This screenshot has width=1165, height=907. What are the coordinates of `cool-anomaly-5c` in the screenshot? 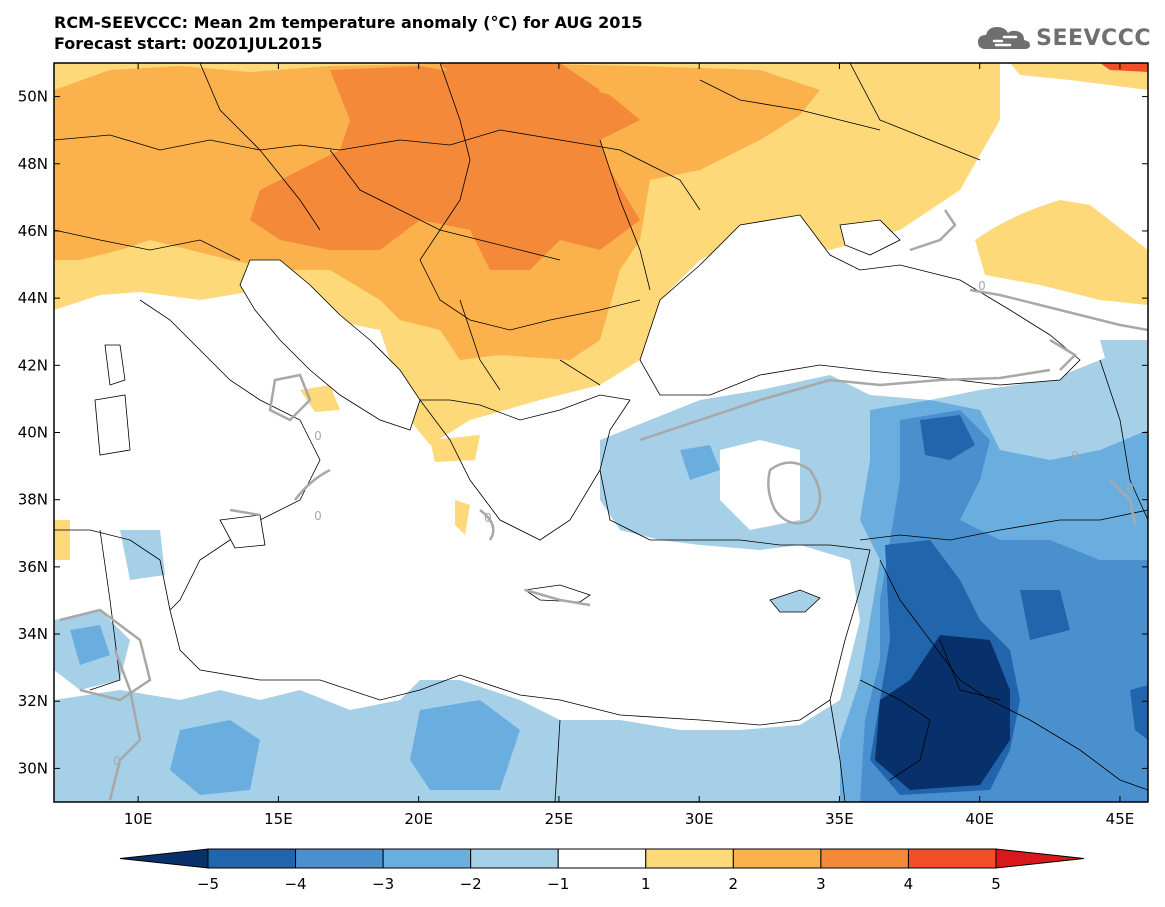 It's located at (942, 712).